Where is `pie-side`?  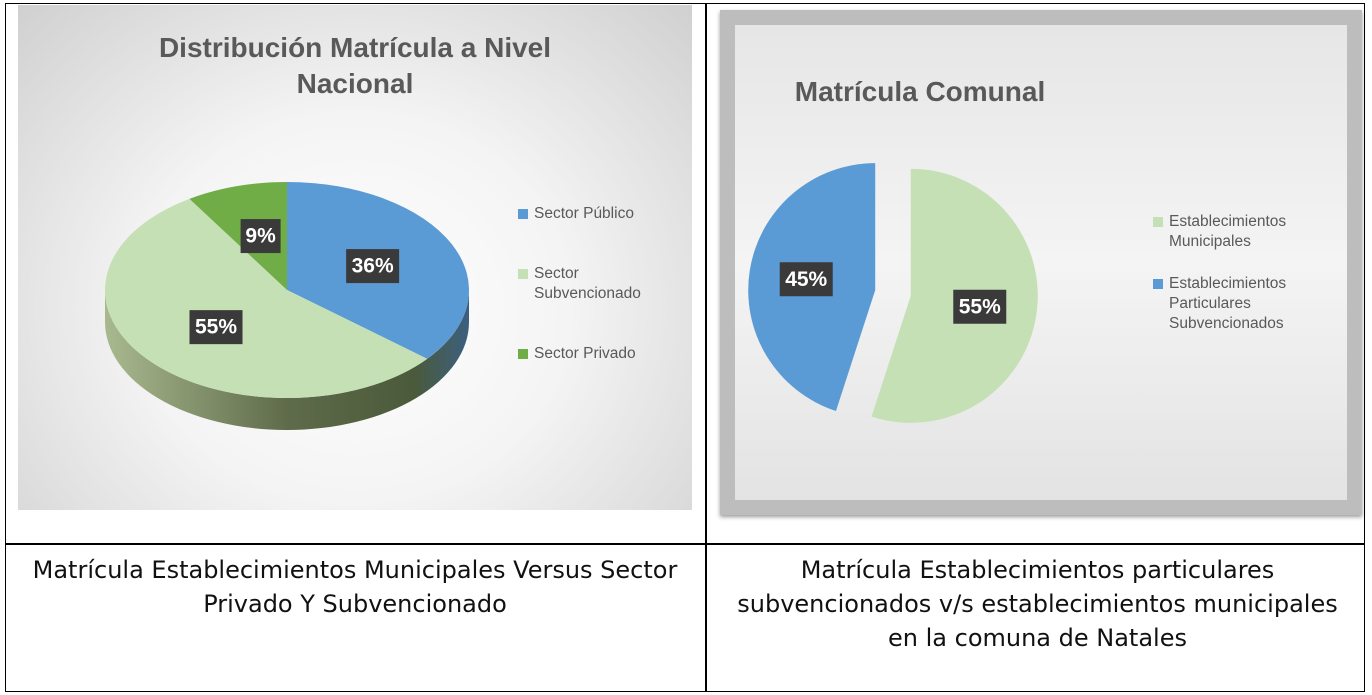
pie-side is located at coordinates (287, 360).